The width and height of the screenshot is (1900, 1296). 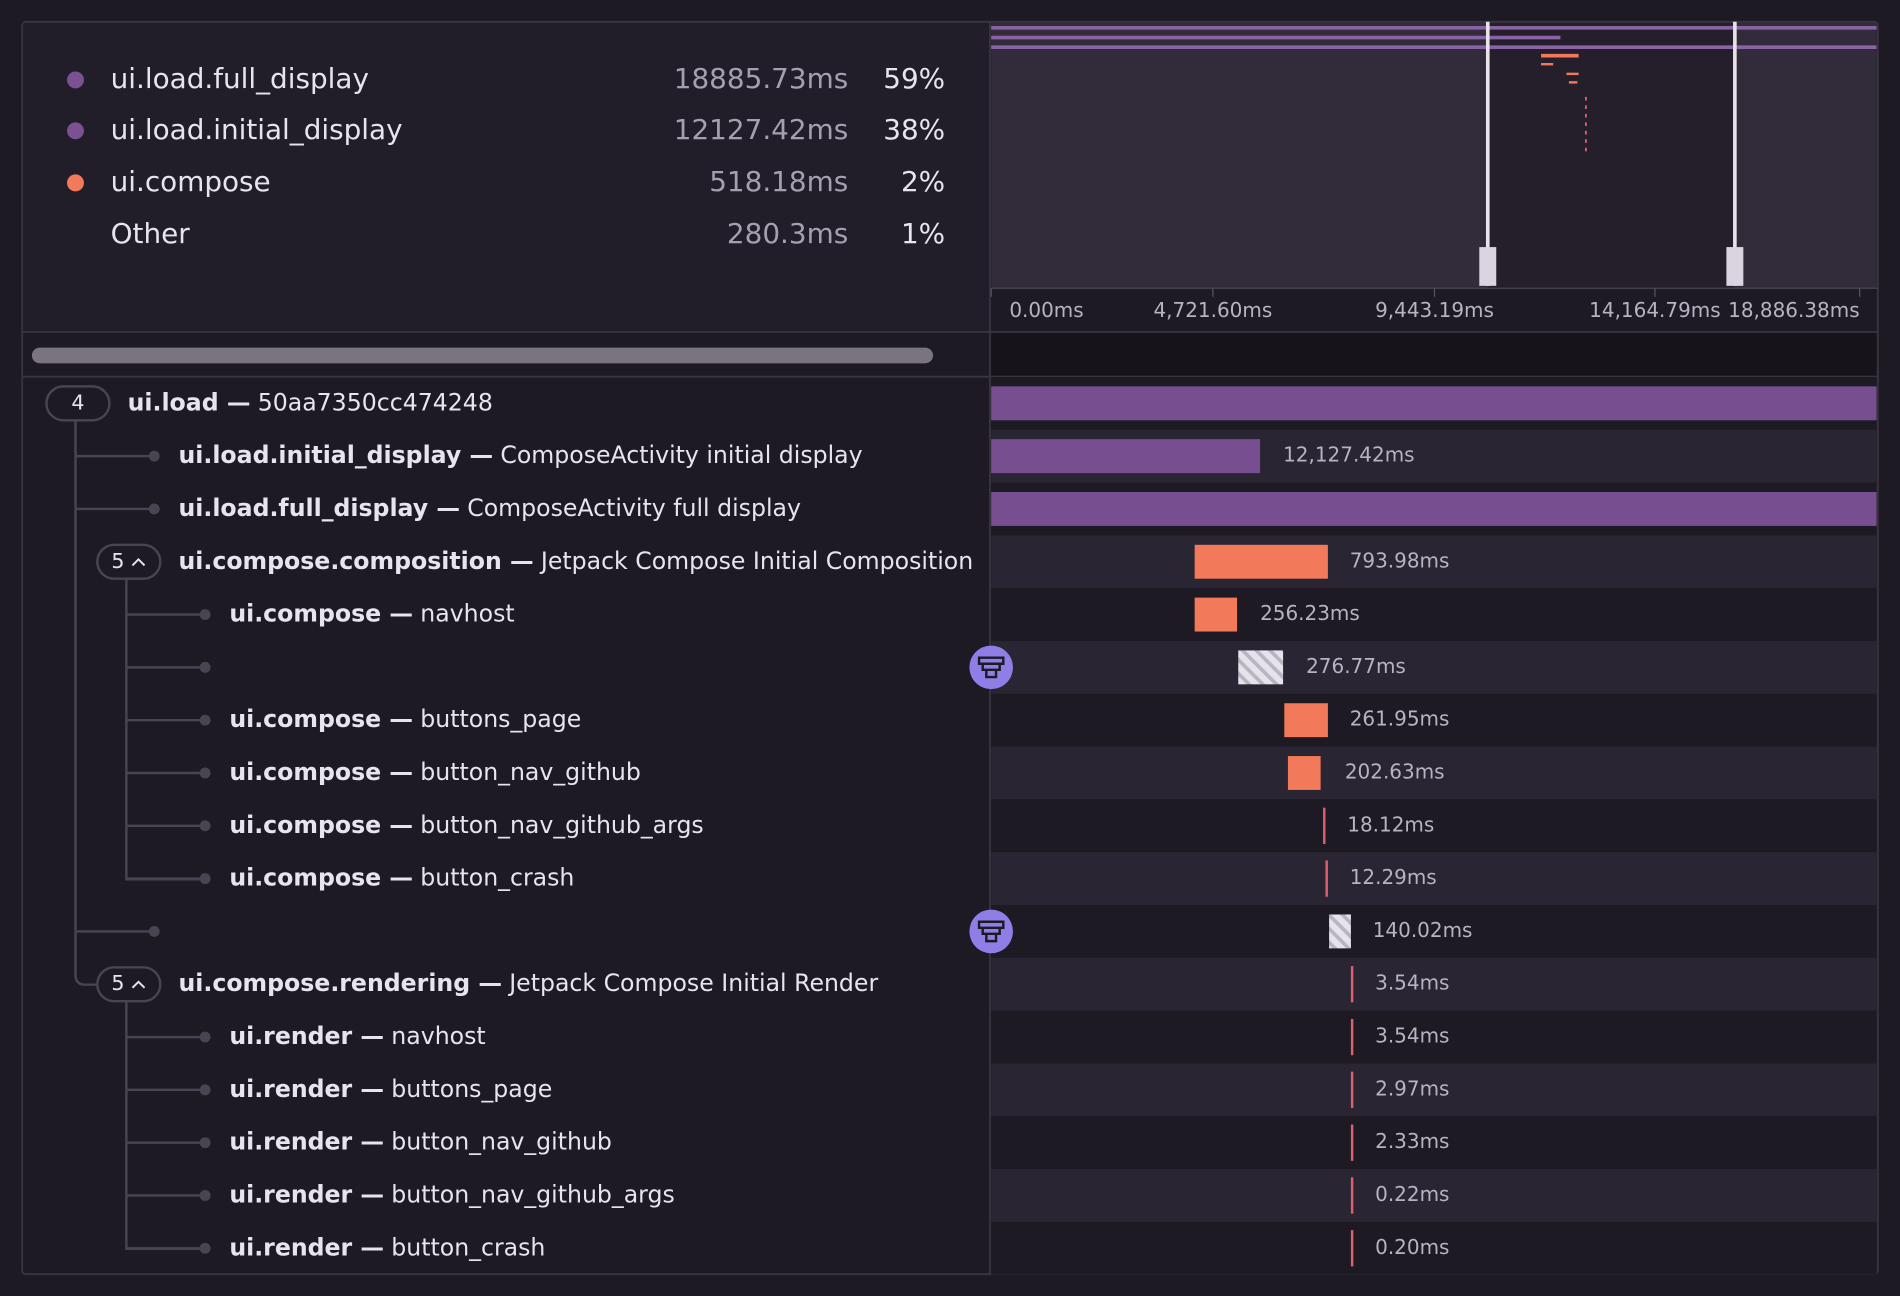 I want to click on span-duration: 793.98ms, so click(x=1400, y=560).